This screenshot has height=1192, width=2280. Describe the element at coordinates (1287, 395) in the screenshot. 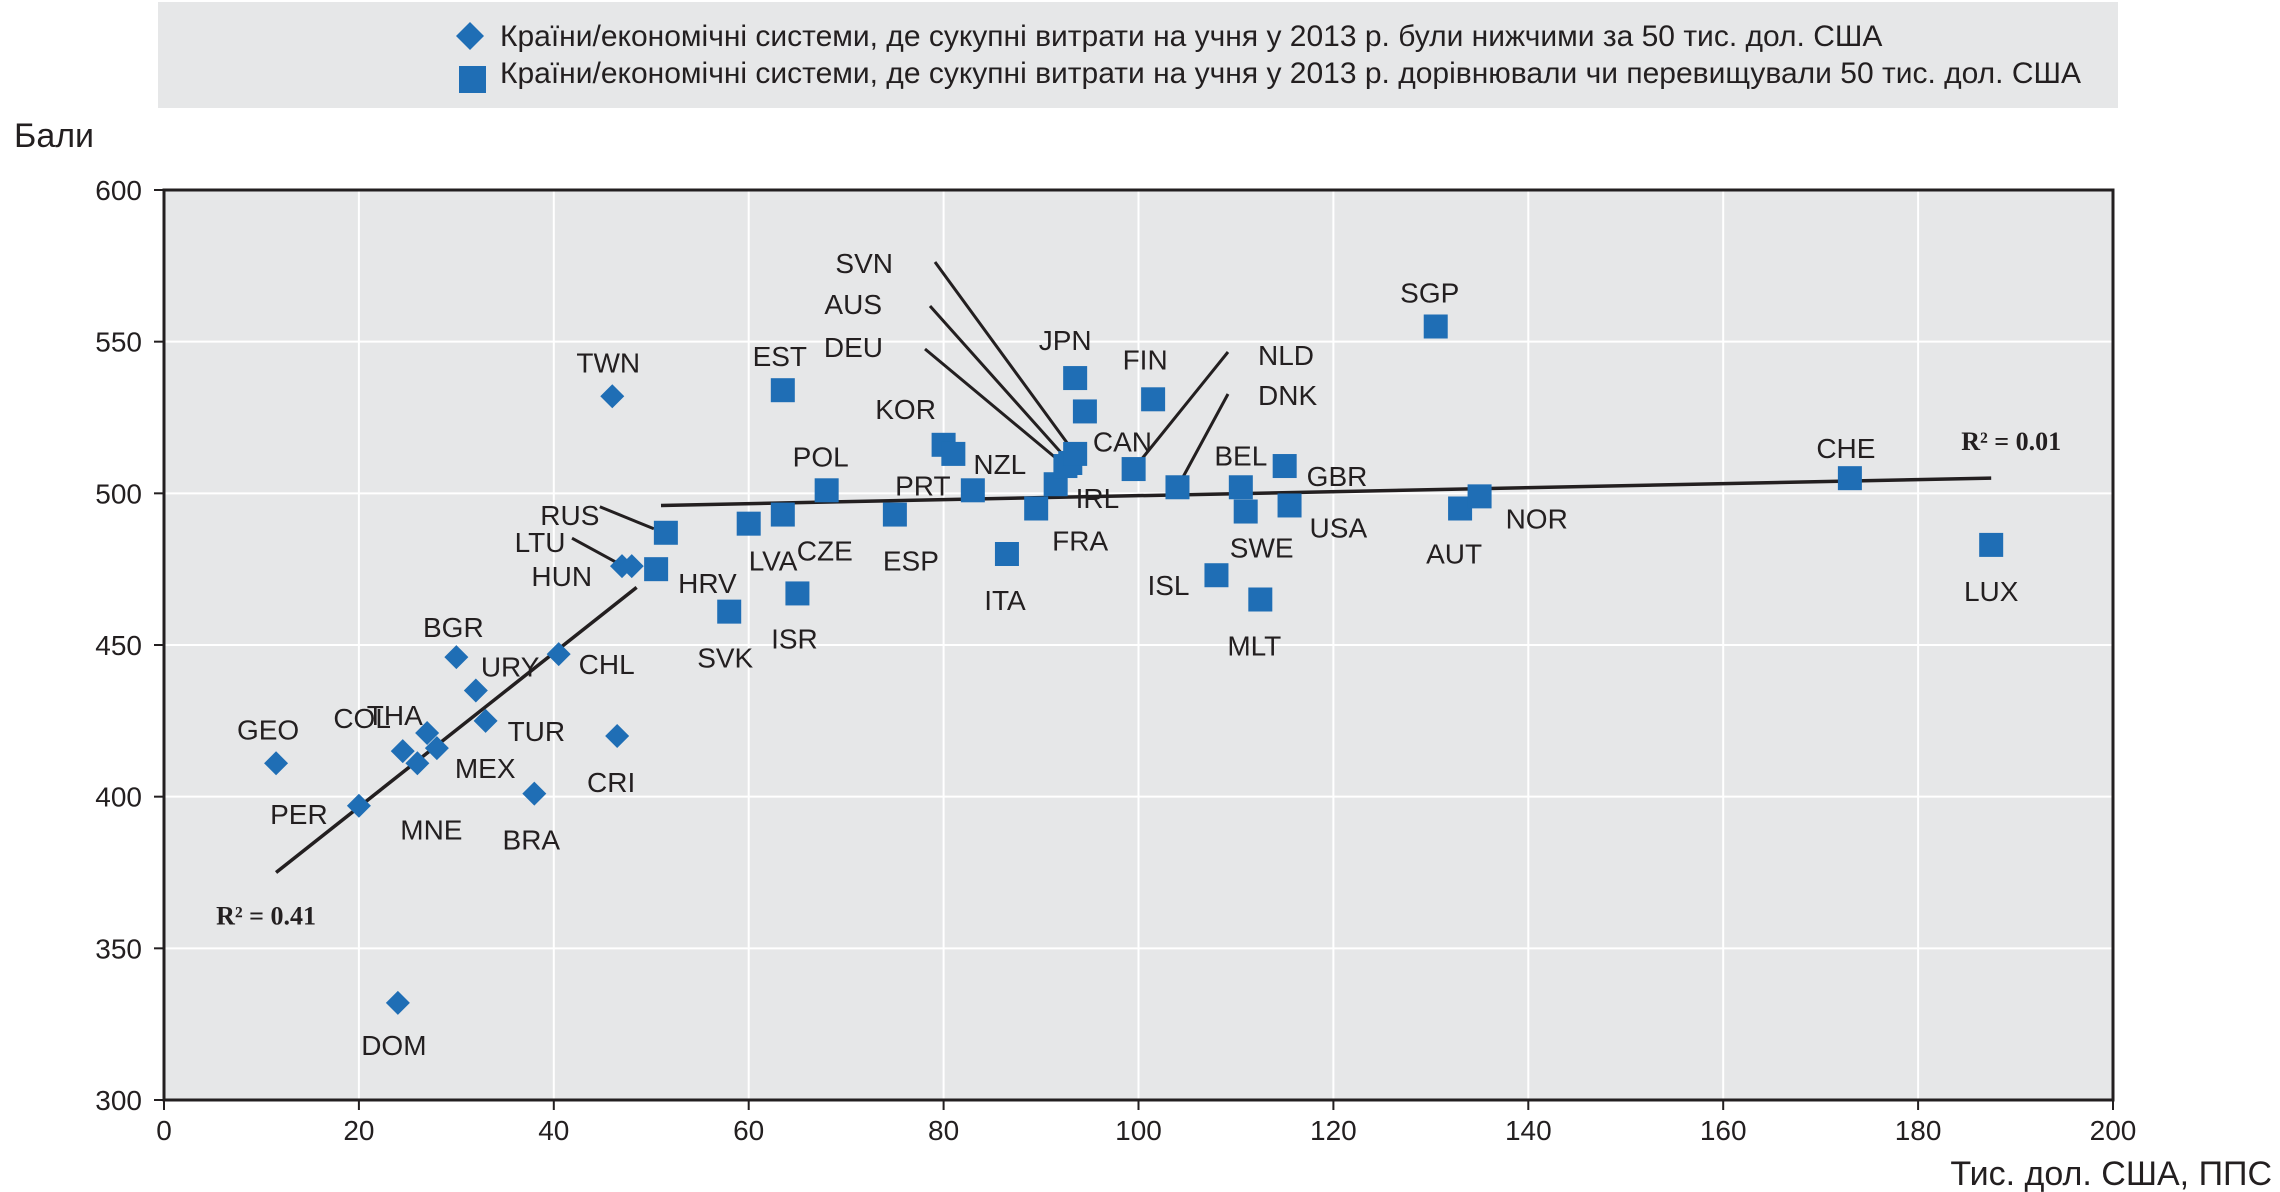

I see `point-label-dnk: DNK` at that location.